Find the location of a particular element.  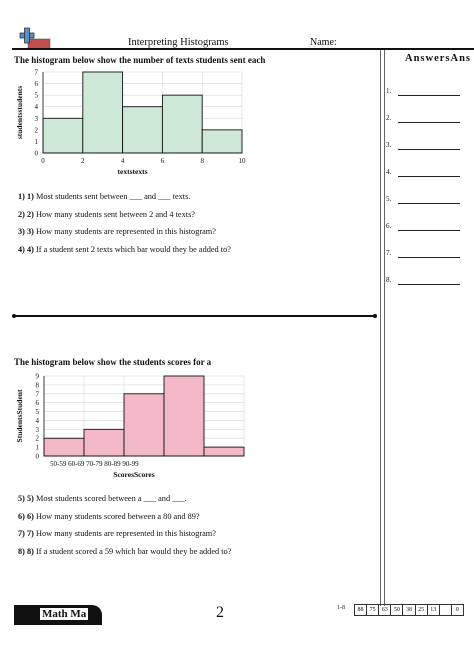

score-table: 88 75 63 50 38 25 13 0 is located at coordinates (409, 610).